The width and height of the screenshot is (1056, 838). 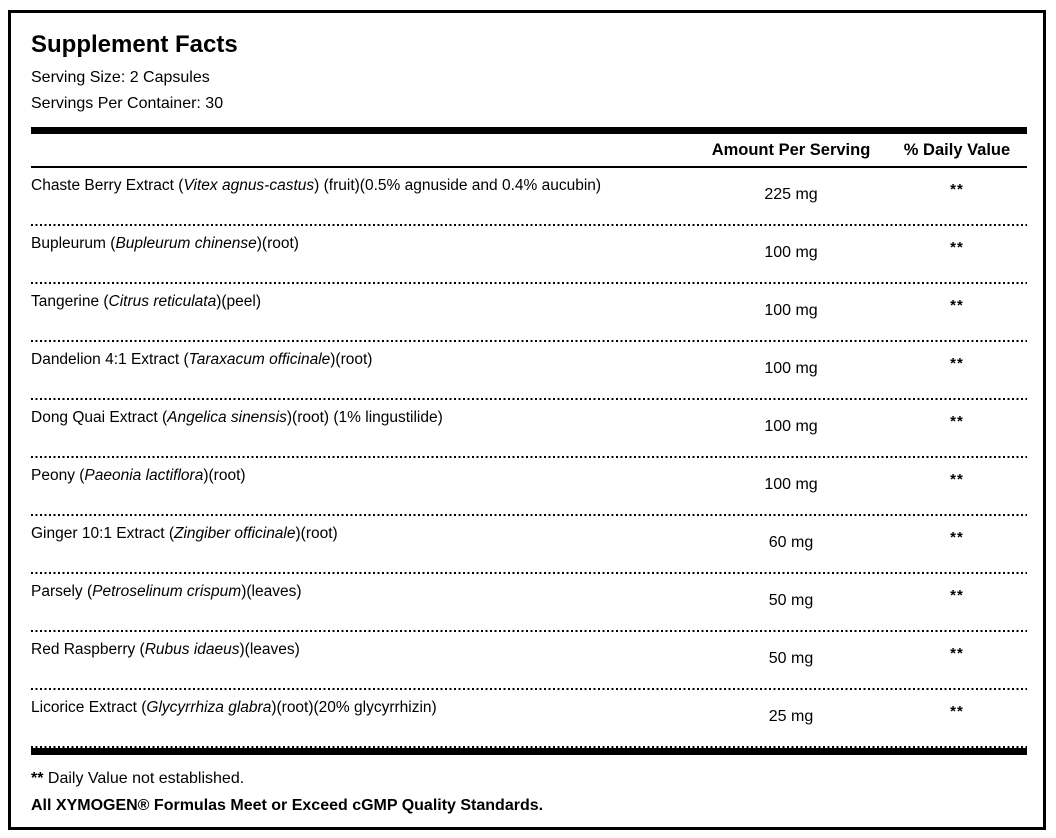 What do you see at coordinates (363, 255) in the screenshot?
I see `ingredient-name: Bupleurum (Bupleurum chinense)(root)` at bounding box center [363, 255].